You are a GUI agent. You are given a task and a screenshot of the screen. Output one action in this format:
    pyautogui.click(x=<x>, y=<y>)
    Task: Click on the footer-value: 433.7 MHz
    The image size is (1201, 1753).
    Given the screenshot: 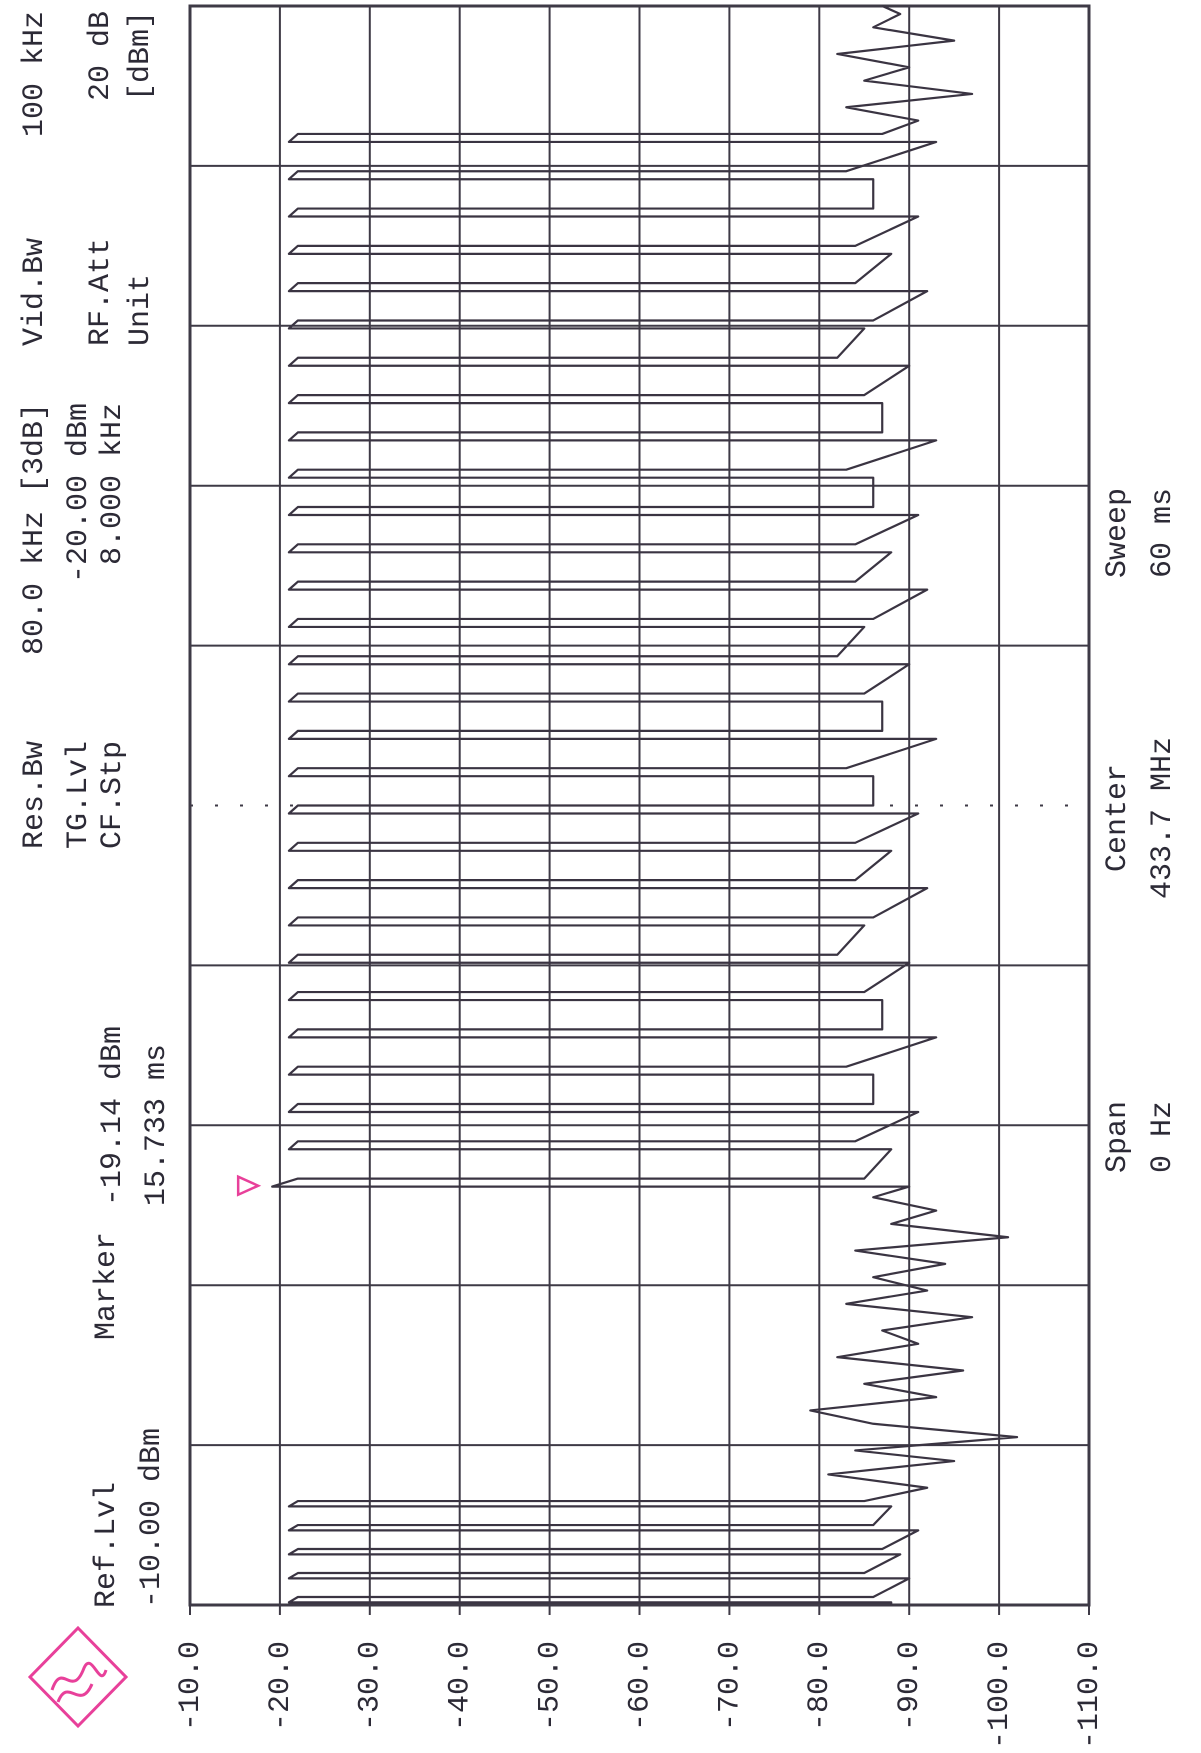 What is the action you would take?
    pyautogui.click(x=1163, y=818)
    